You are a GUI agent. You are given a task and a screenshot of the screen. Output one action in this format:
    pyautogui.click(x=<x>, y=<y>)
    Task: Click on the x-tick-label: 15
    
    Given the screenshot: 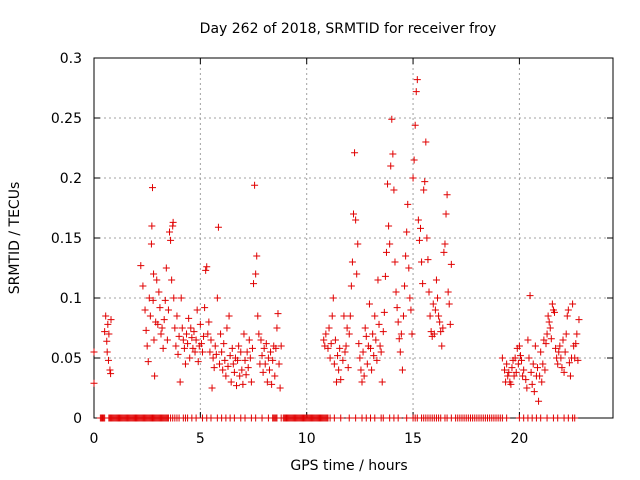 What is the action you would take?
    pyautogui.click(x=413, y=439)
    